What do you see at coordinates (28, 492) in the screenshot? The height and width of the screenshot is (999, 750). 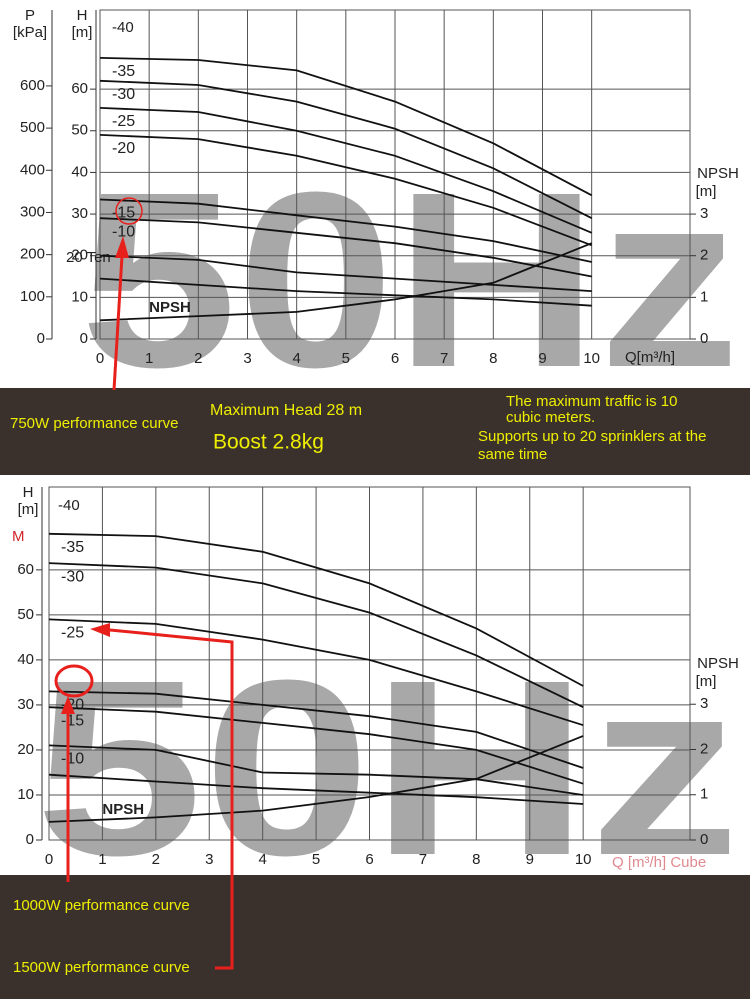 I see `y-axis-label: H` at bounding box center [28, 492].